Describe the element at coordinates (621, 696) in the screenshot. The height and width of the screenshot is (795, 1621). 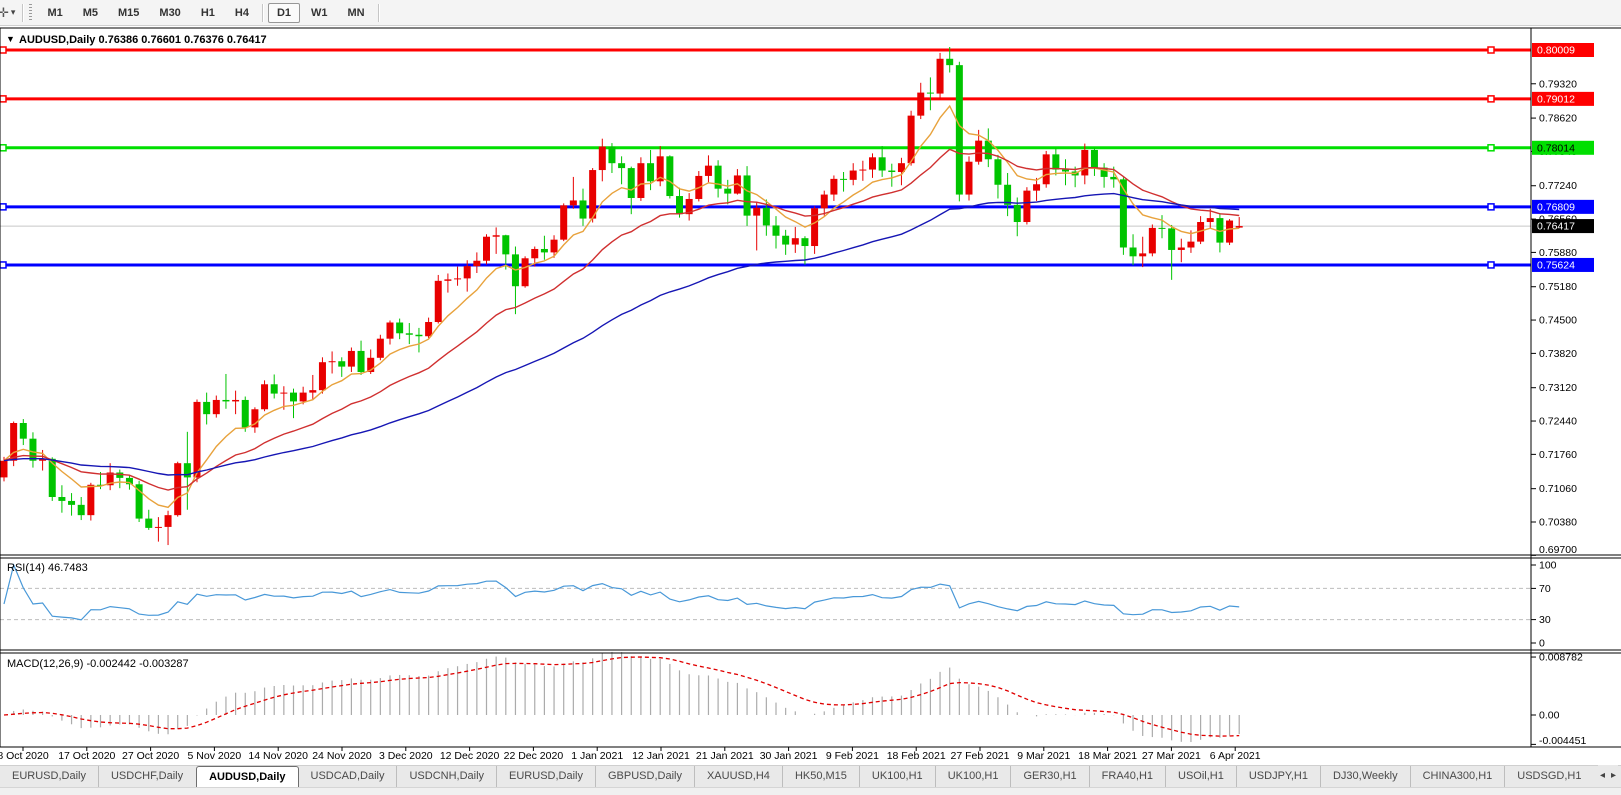
I see `macd-signal-line` at that location.